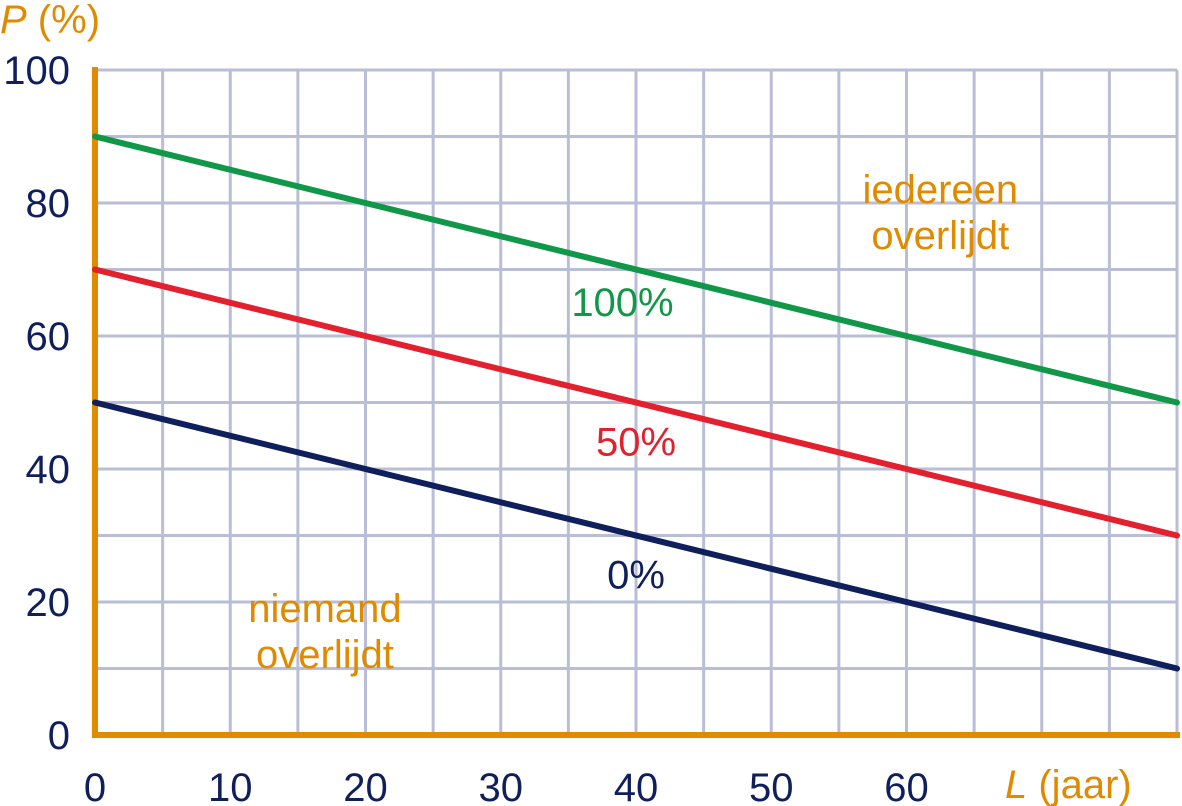 The image size is (1182, 806). I want to click on x-tick-label: 50, so click(771, 786).